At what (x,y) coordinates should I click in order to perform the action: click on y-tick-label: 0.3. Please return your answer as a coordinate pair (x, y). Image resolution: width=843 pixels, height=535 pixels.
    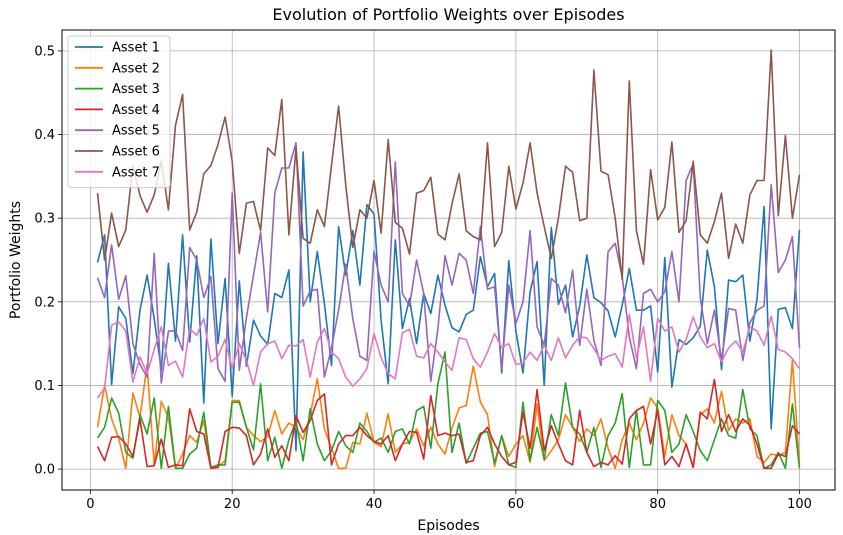
    Looking at the image, I should click on (44, 219).